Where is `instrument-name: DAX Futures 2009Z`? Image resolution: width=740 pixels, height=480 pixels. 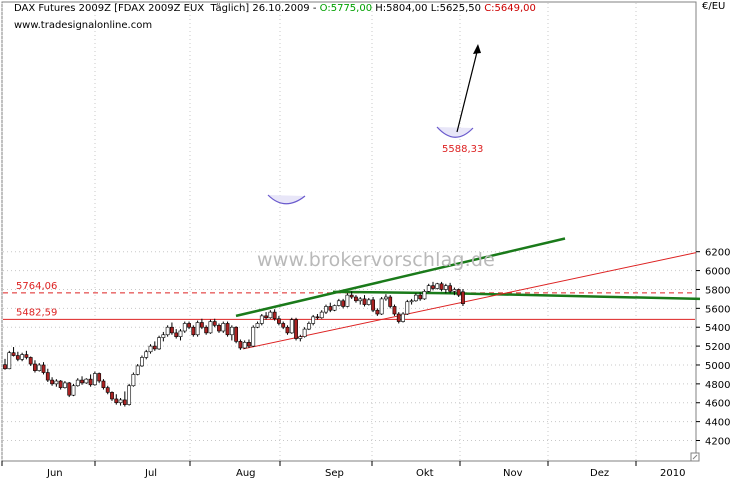
instrument-name: DAX Futures 2009Z is located at coordinates (62, 8).